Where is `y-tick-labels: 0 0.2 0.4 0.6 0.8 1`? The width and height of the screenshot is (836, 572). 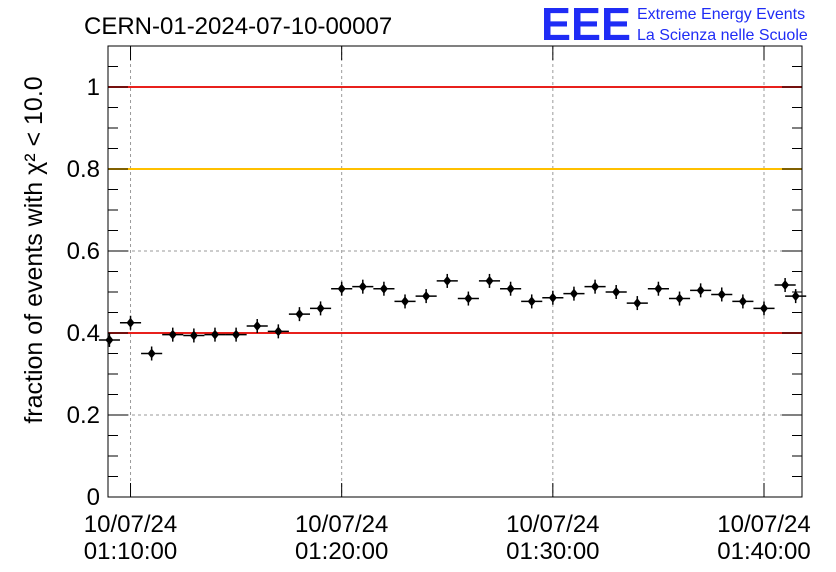
y-tick-labels: 0 0.2 0.4 0.6 0.8 1 is located at coordinates (83, 292).